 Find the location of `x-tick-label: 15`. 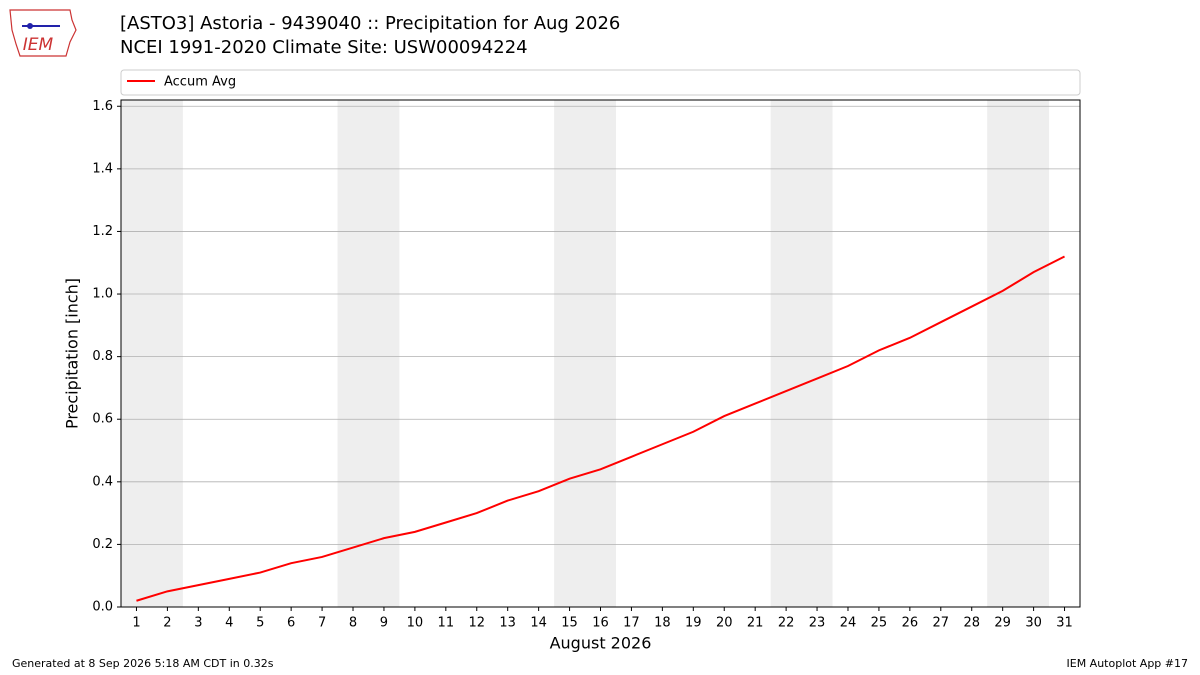

x-tick-label: 15 is located at coordinates (569, 623).